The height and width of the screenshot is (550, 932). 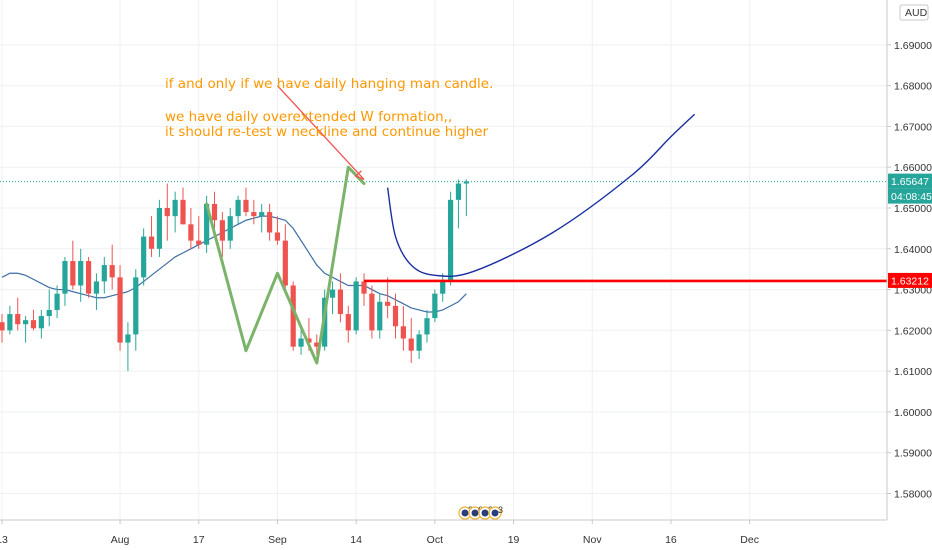 I want to click on time-tick-label: Nov, so click(x=592, y=540).